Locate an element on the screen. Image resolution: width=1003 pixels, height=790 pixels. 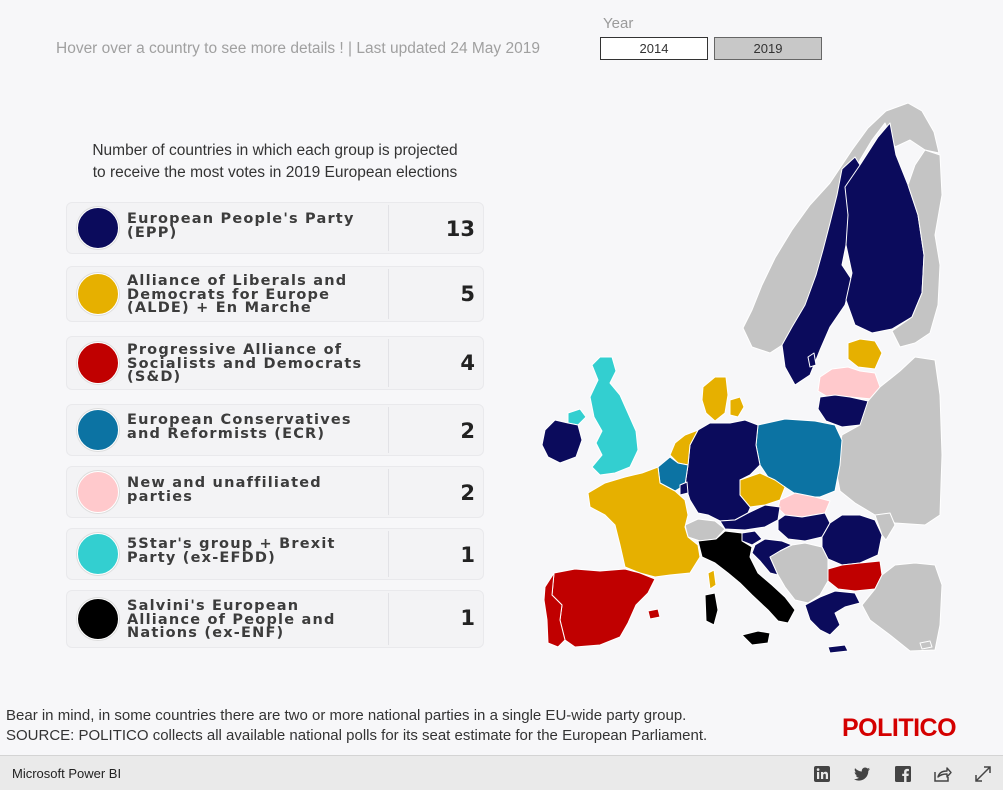
country-balkans is located at coordinates (799, 573).